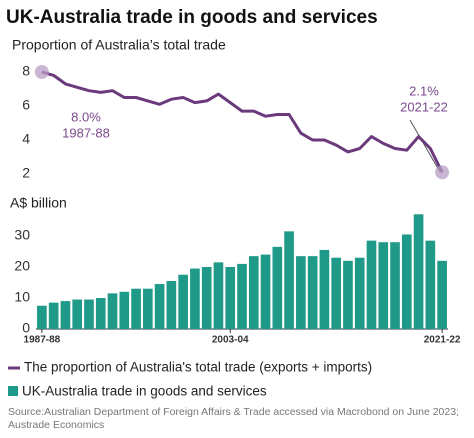 The image size is (474, 438). I want to click on chart-title: UK-Australia trade in goods and services, so click(192, 17).